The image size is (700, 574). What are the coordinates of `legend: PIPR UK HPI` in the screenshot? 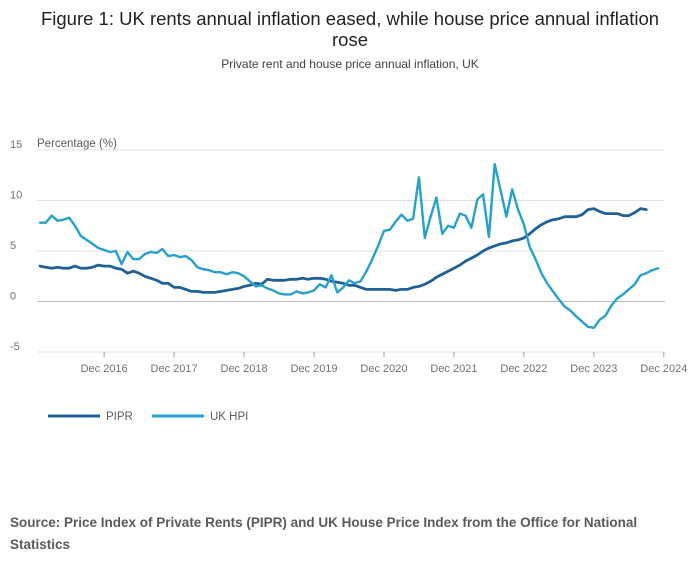 It's located at (148, 417).